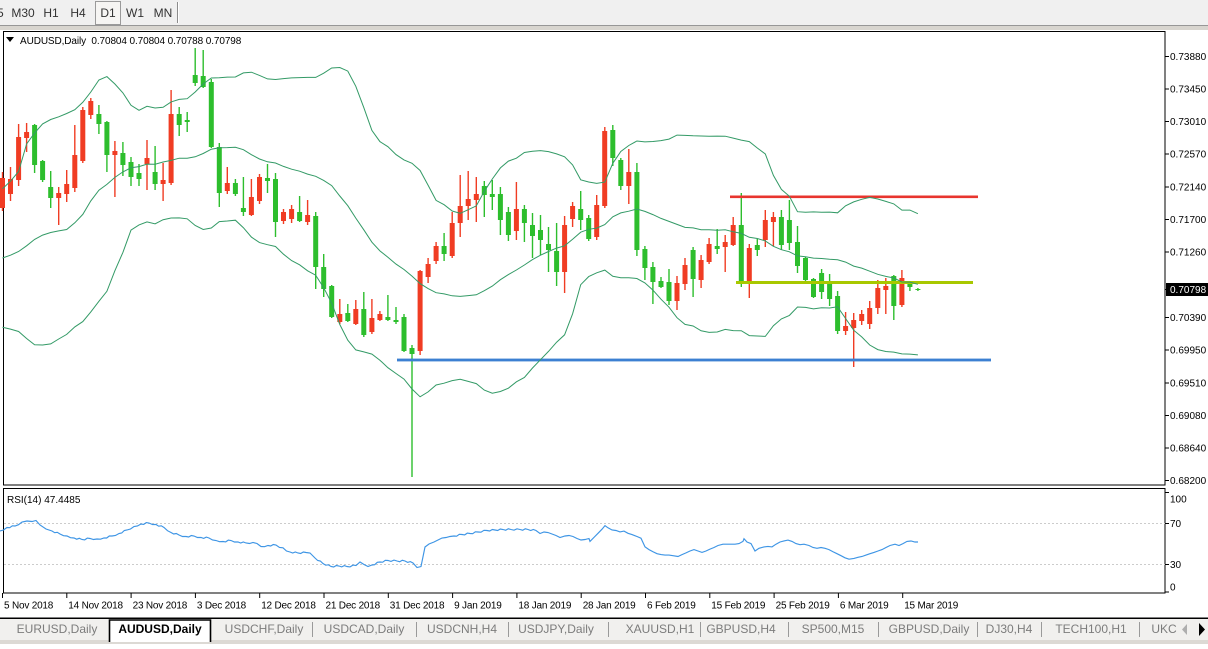 The height and width of the screenshot is (649, 1208). What do you see at coordinates (1173, 588) in the screenshot?
I see `svg-text: 0` at bounding box center [1173, 588].